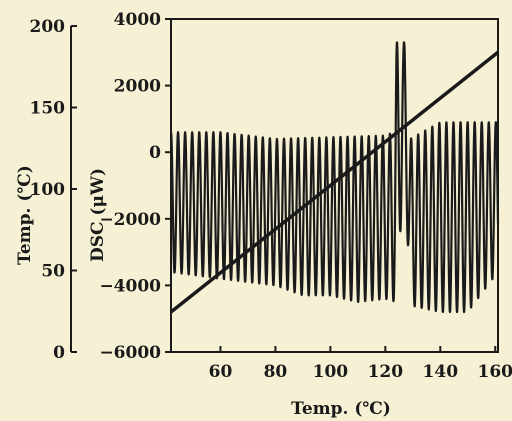  What do you see at coordinates (130, 353) in the screenshot?
I see `dsc-tick-label: −6000` at bounding box center [130, 353].